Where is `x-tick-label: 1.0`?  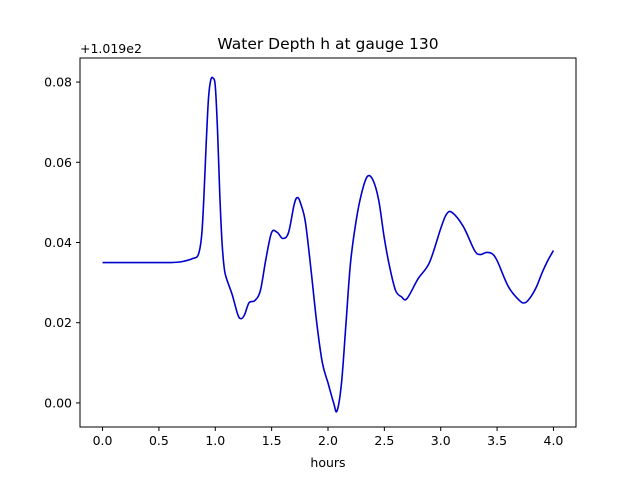
x-tick-label: 1.0 is located at coordinates (215, 440).